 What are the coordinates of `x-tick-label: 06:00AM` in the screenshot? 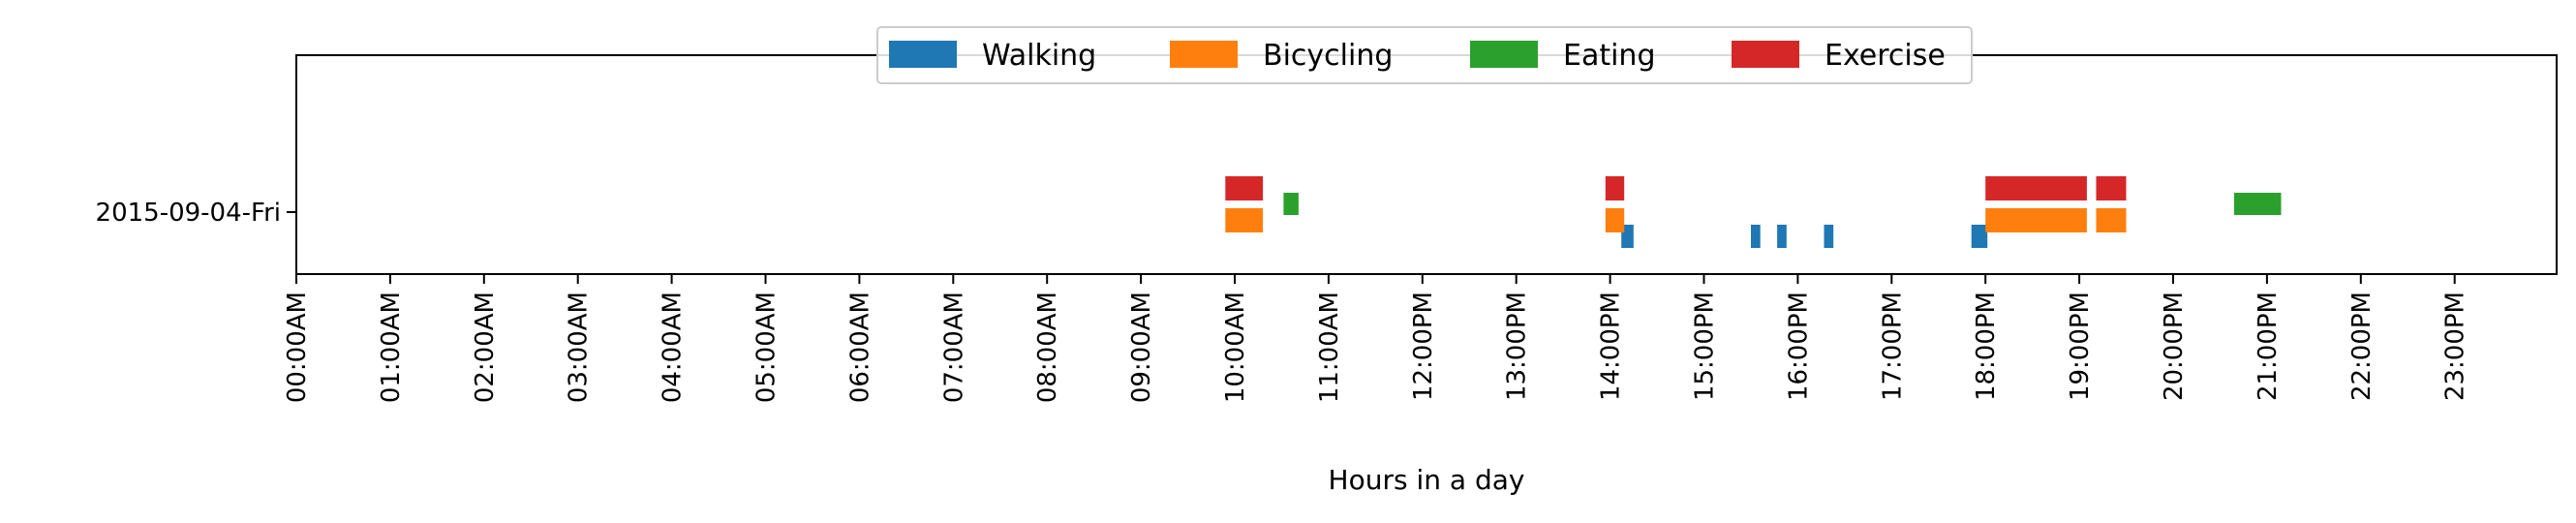 It's located at (859, 347).